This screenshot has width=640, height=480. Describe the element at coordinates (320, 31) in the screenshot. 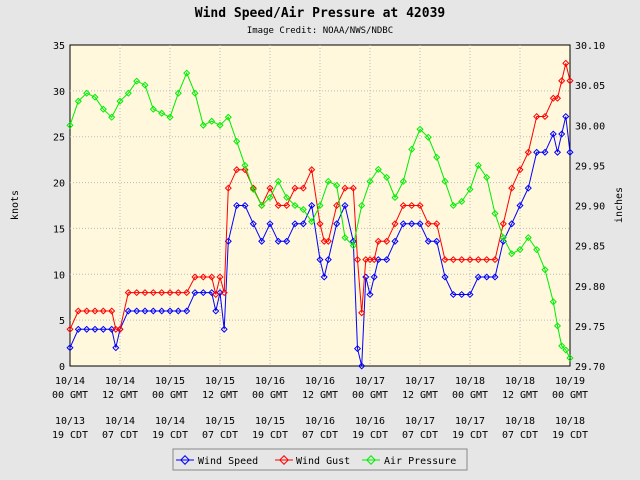

I see `chart-subtitle: Image Credit: NOAA/NWS/NDBC` at that location.